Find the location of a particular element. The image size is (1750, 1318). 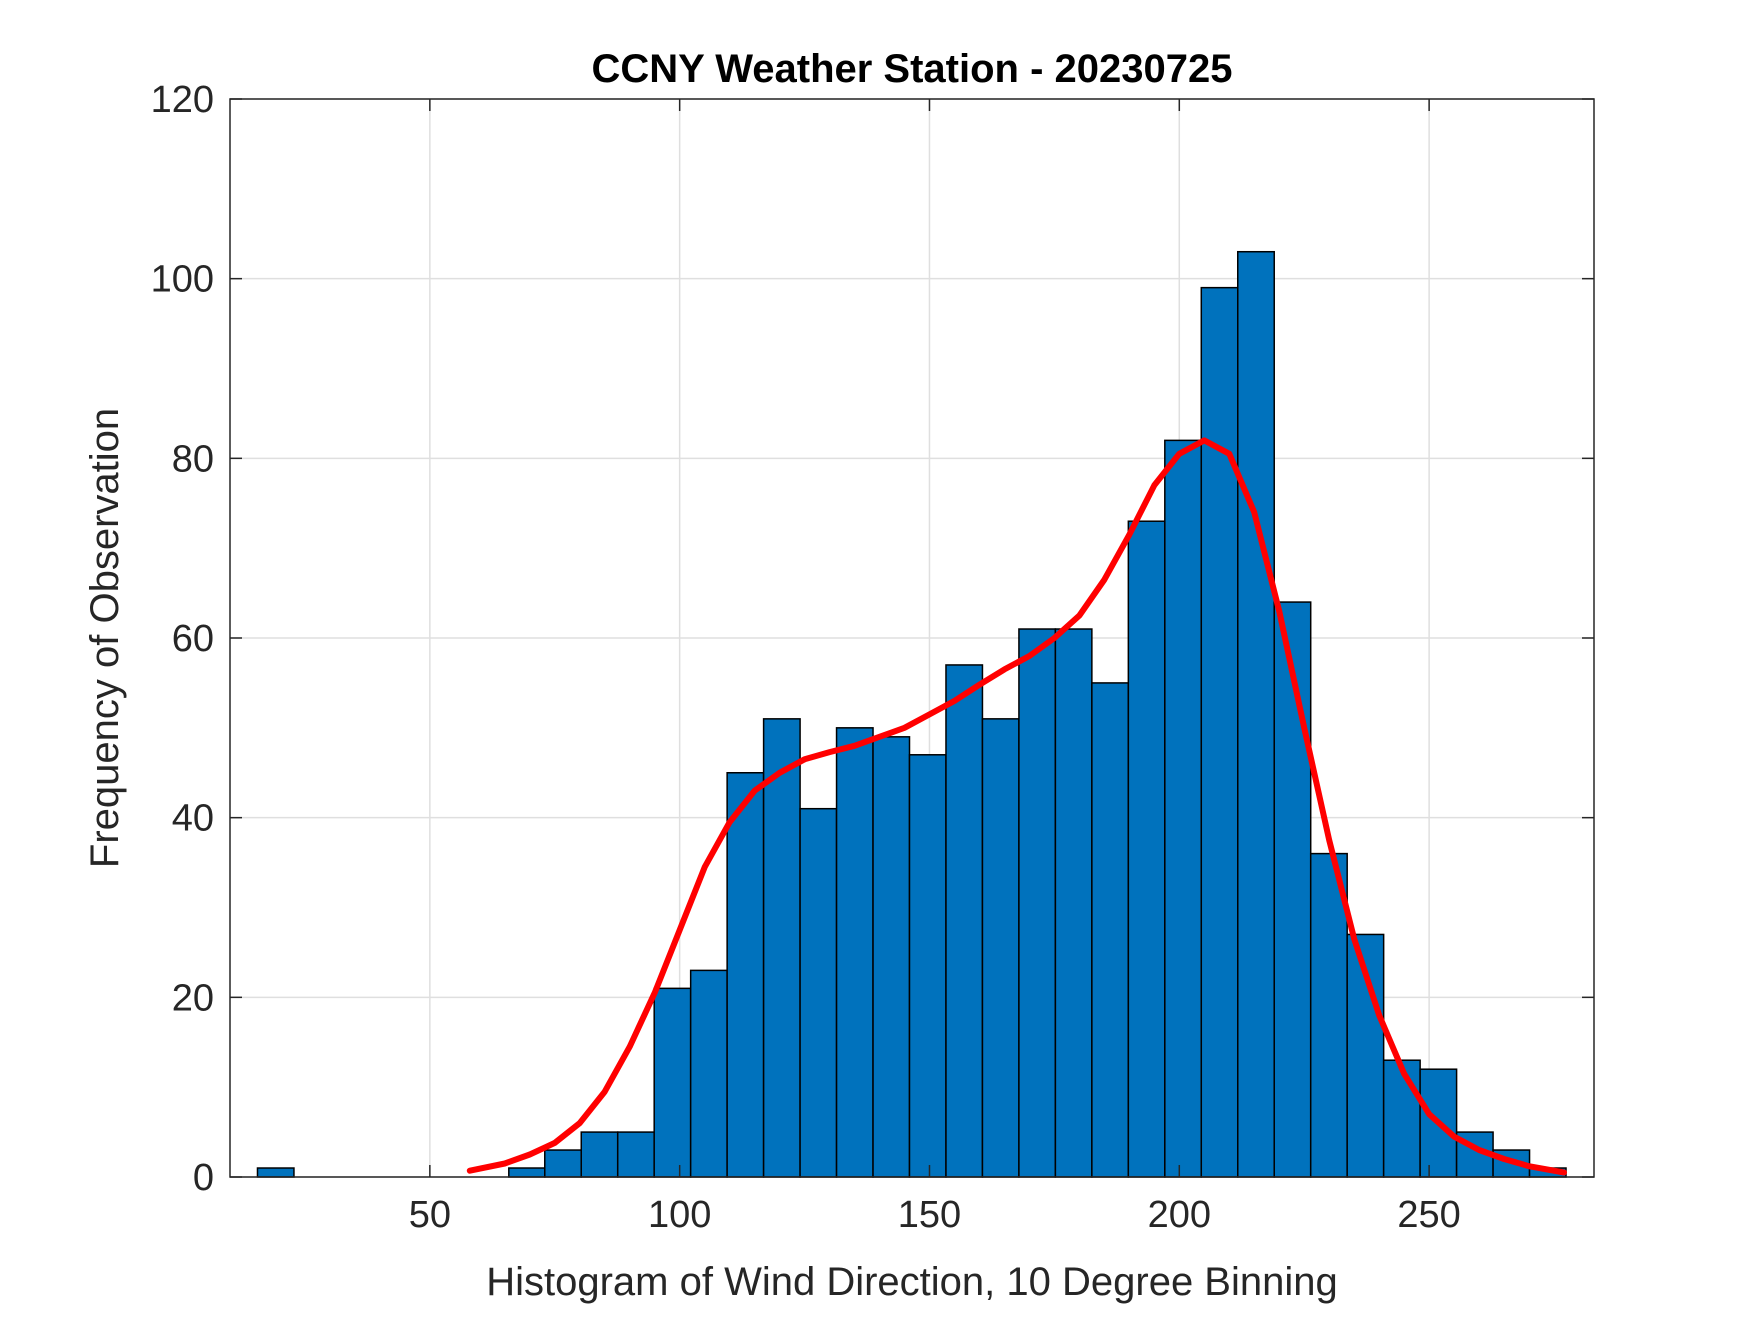

x-tick-label: 200 is located at coordinates (1179, 1215).